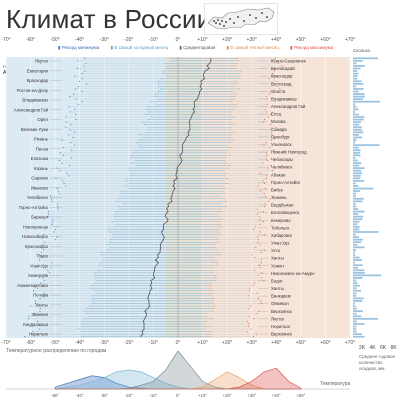 The image size is (400, 400). I want to click on city-label: Нижний Новгород, so click(289, 152).